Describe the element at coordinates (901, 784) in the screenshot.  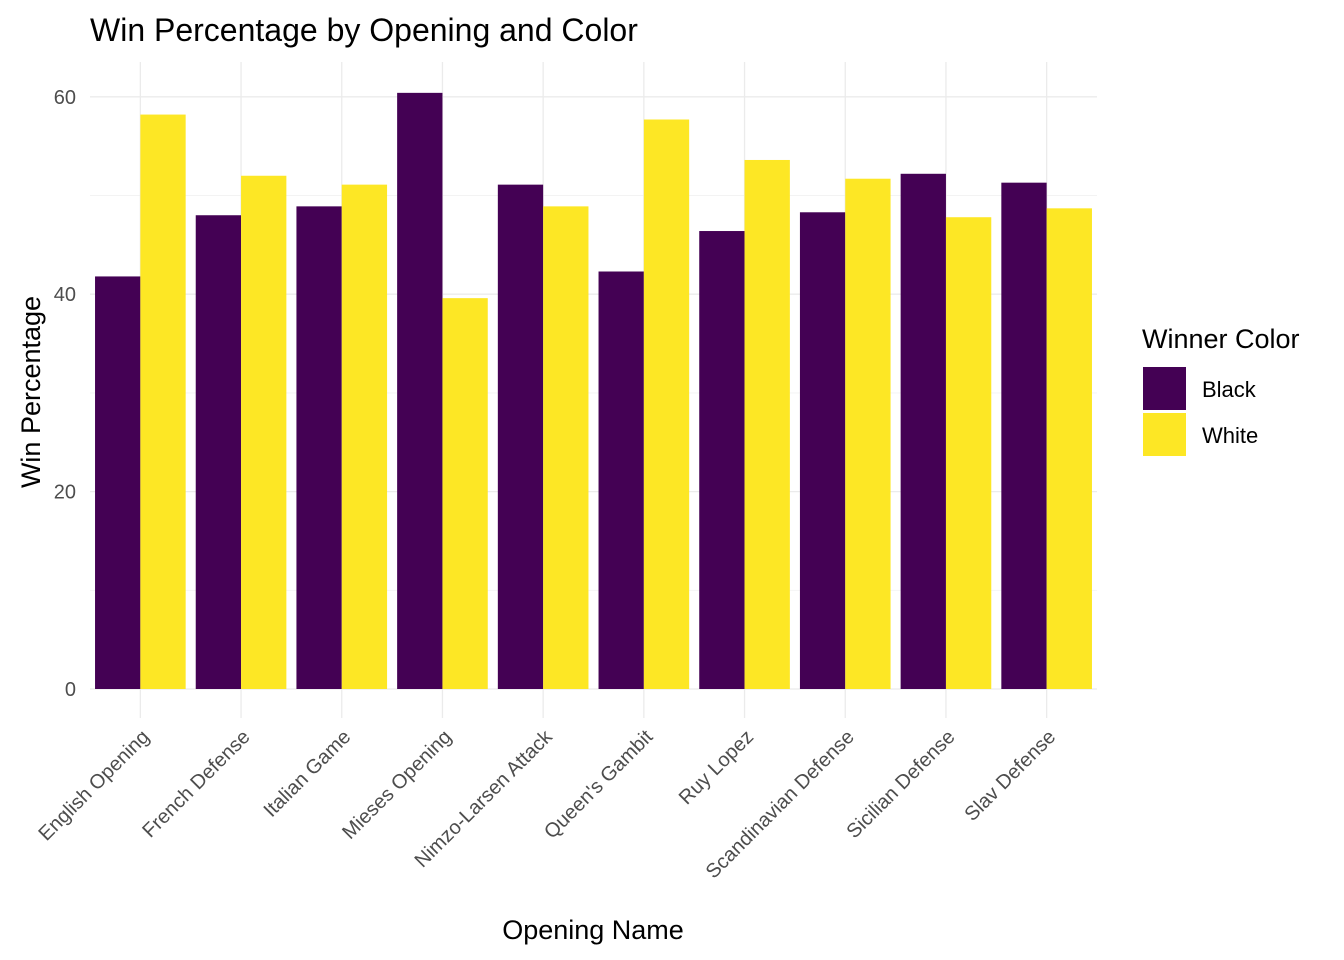
I see `x-tick-label: Sicilian Defense` at that location.